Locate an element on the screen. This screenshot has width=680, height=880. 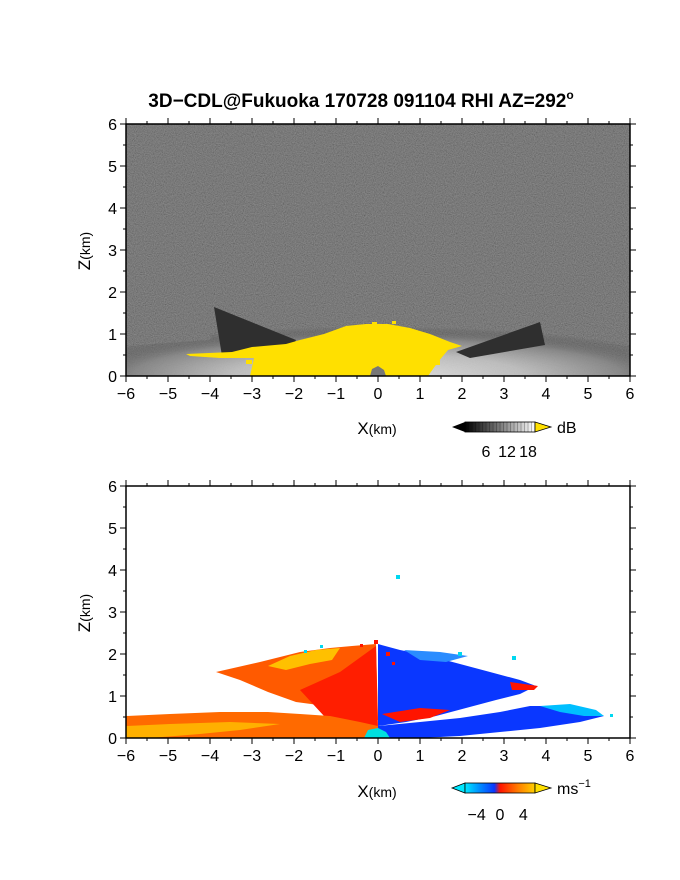
bottom-x-tick-label: −6 is located at coordinates (126, 756).